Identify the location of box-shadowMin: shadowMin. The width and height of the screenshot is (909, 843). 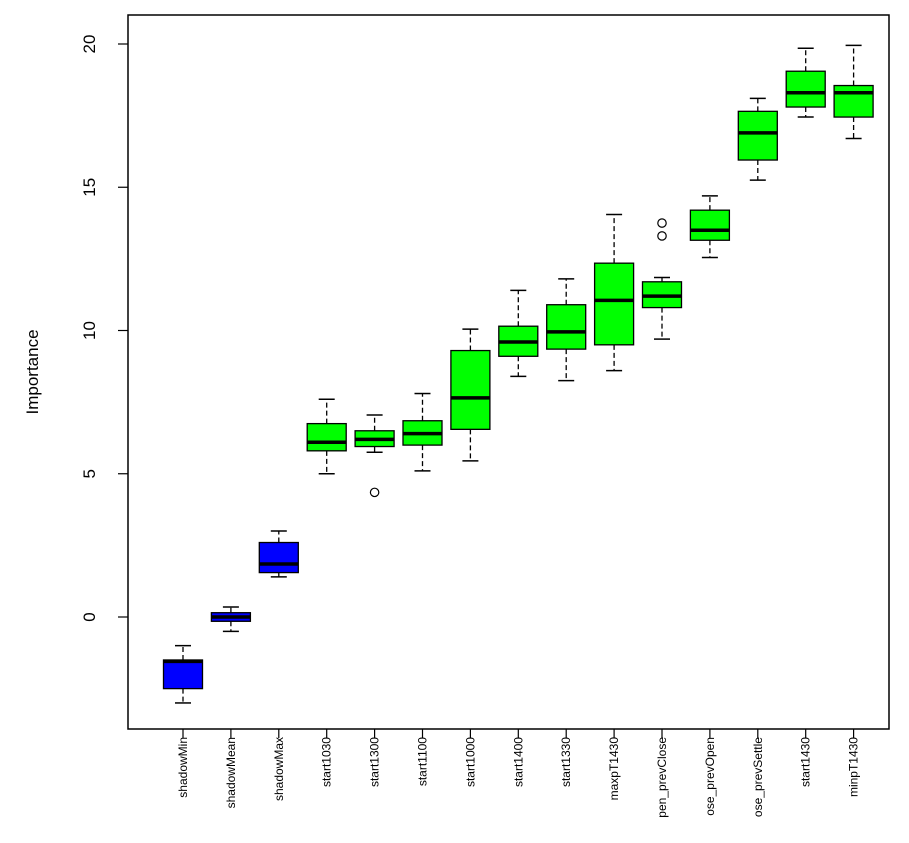
(183, 721).